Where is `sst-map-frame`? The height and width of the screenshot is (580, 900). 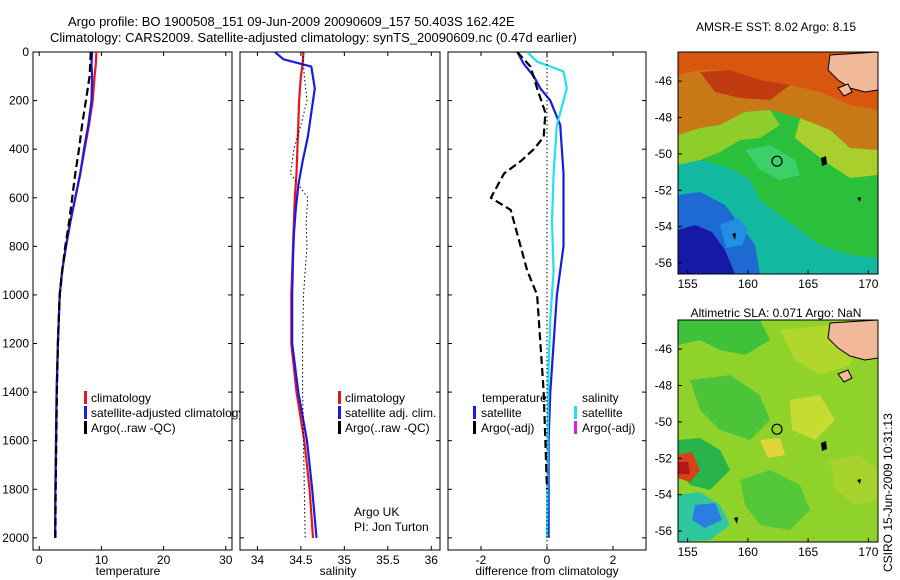
sst-map-frame is located at coordinates (778, 163).